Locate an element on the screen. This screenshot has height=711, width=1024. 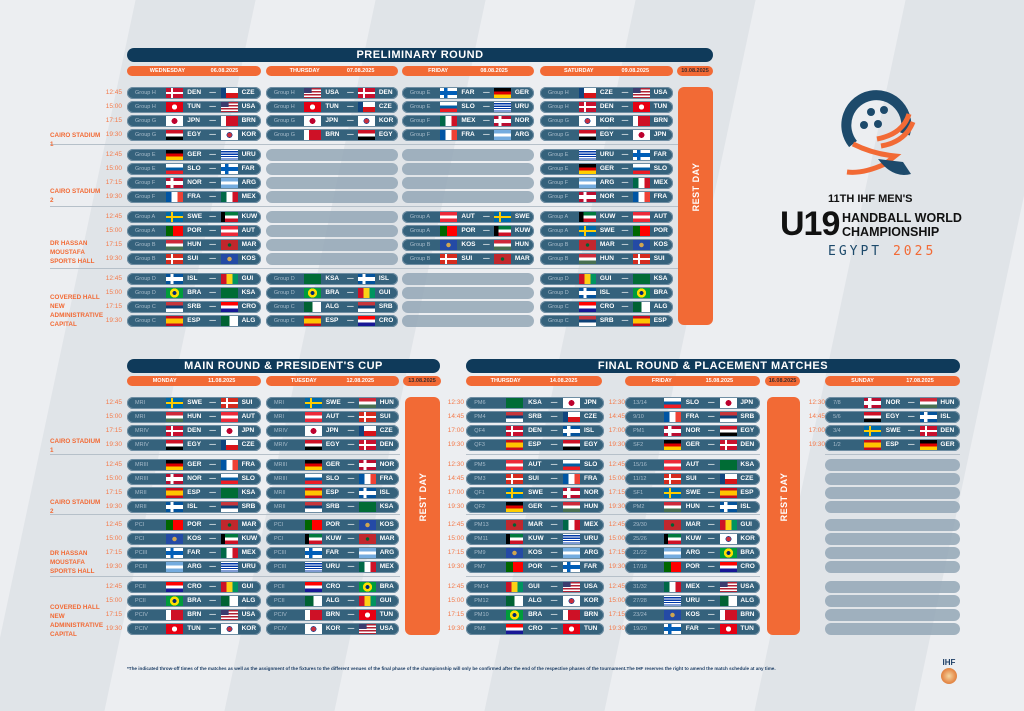
match-row: PM10 BRA — BRN is located at coordinates (535, 615).